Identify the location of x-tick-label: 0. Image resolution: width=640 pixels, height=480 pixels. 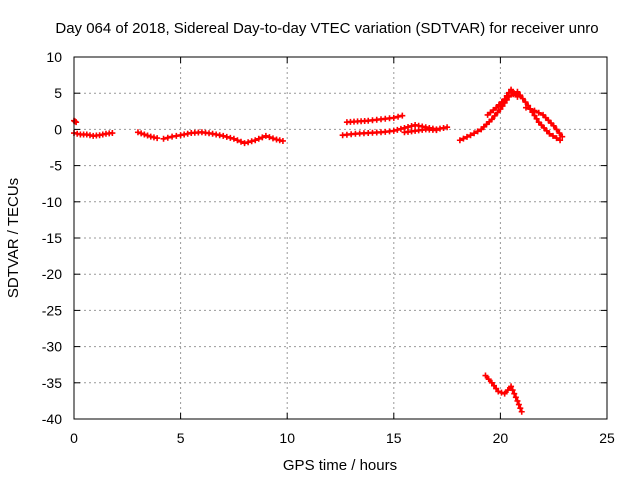
(74, 438).